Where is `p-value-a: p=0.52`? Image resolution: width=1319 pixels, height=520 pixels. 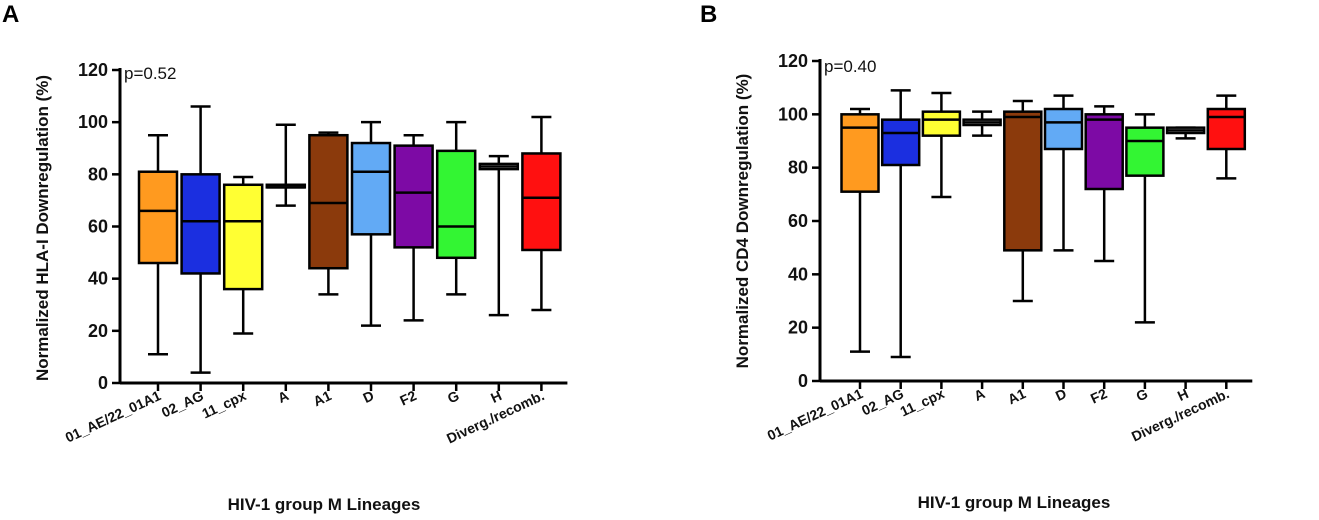 p-value-a: p=0.52 is located at coordinates (150, 73).